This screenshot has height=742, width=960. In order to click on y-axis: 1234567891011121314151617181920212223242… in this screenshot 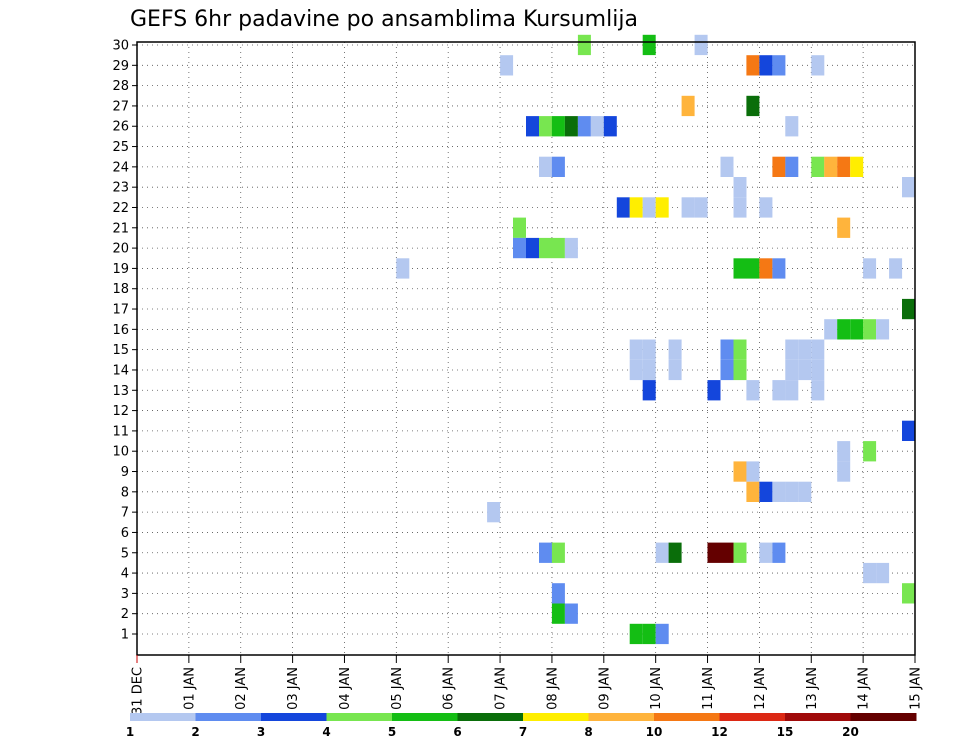, I will do `click(124, 341)`.